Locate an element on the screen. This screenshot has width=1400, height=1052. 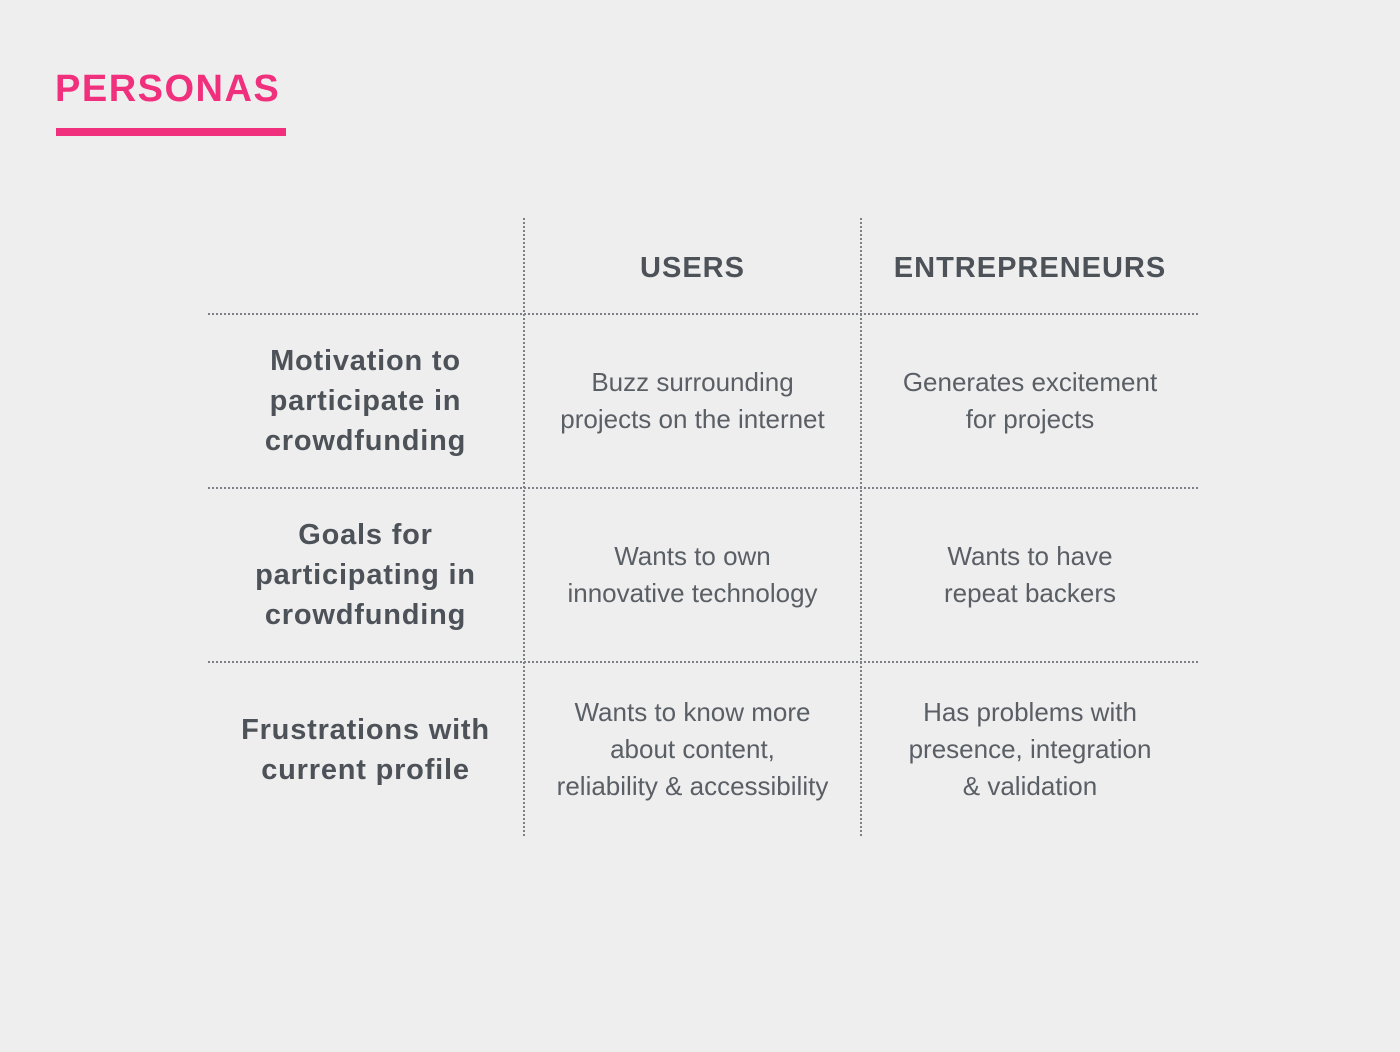
row-label-text: Goals for participating in crowdfunding is located at coordinates (365, 575).